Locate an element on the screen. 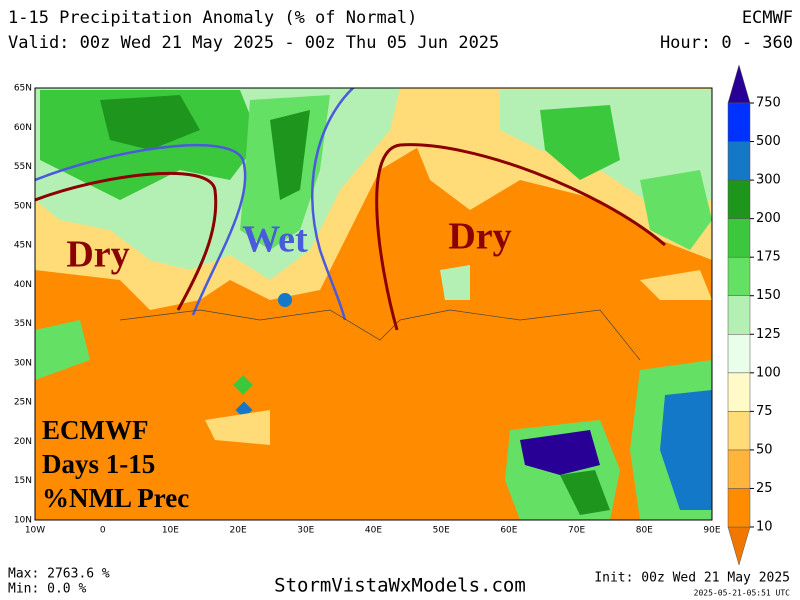 This screenshot has height=600, width=800. lat-label: 65N is located at coordinates (23, 89).